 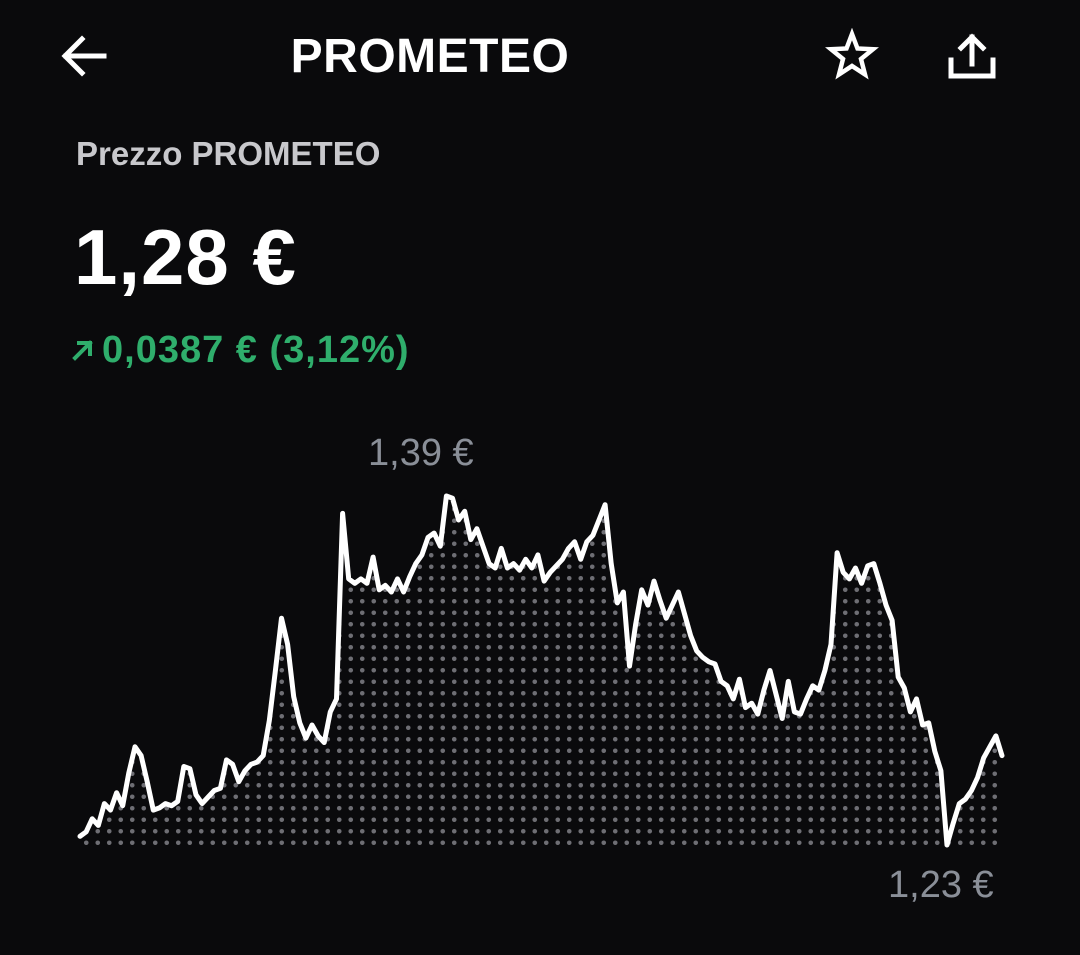 I want to click on top-app-bar: PROMETEO, so click(x=540, y=57).